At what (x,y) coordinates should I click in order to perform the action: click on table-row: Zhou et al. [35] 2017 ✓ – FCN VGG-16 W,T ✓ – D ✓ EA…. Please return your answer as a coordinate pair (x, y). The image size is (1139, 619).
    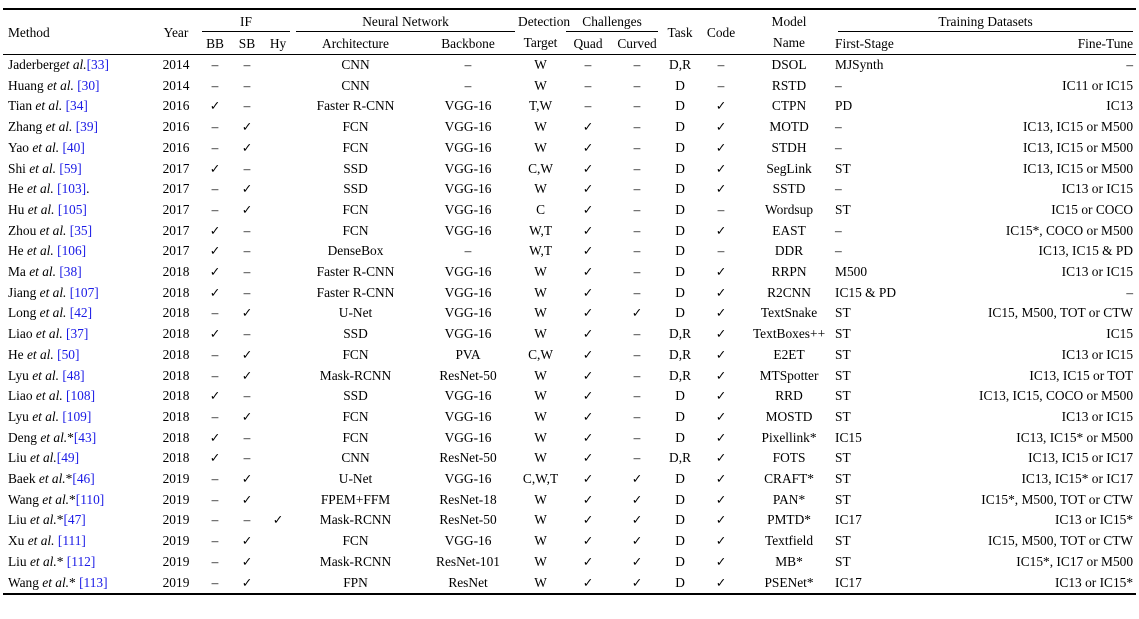
    Looking at the image, I should click on (569, 231).